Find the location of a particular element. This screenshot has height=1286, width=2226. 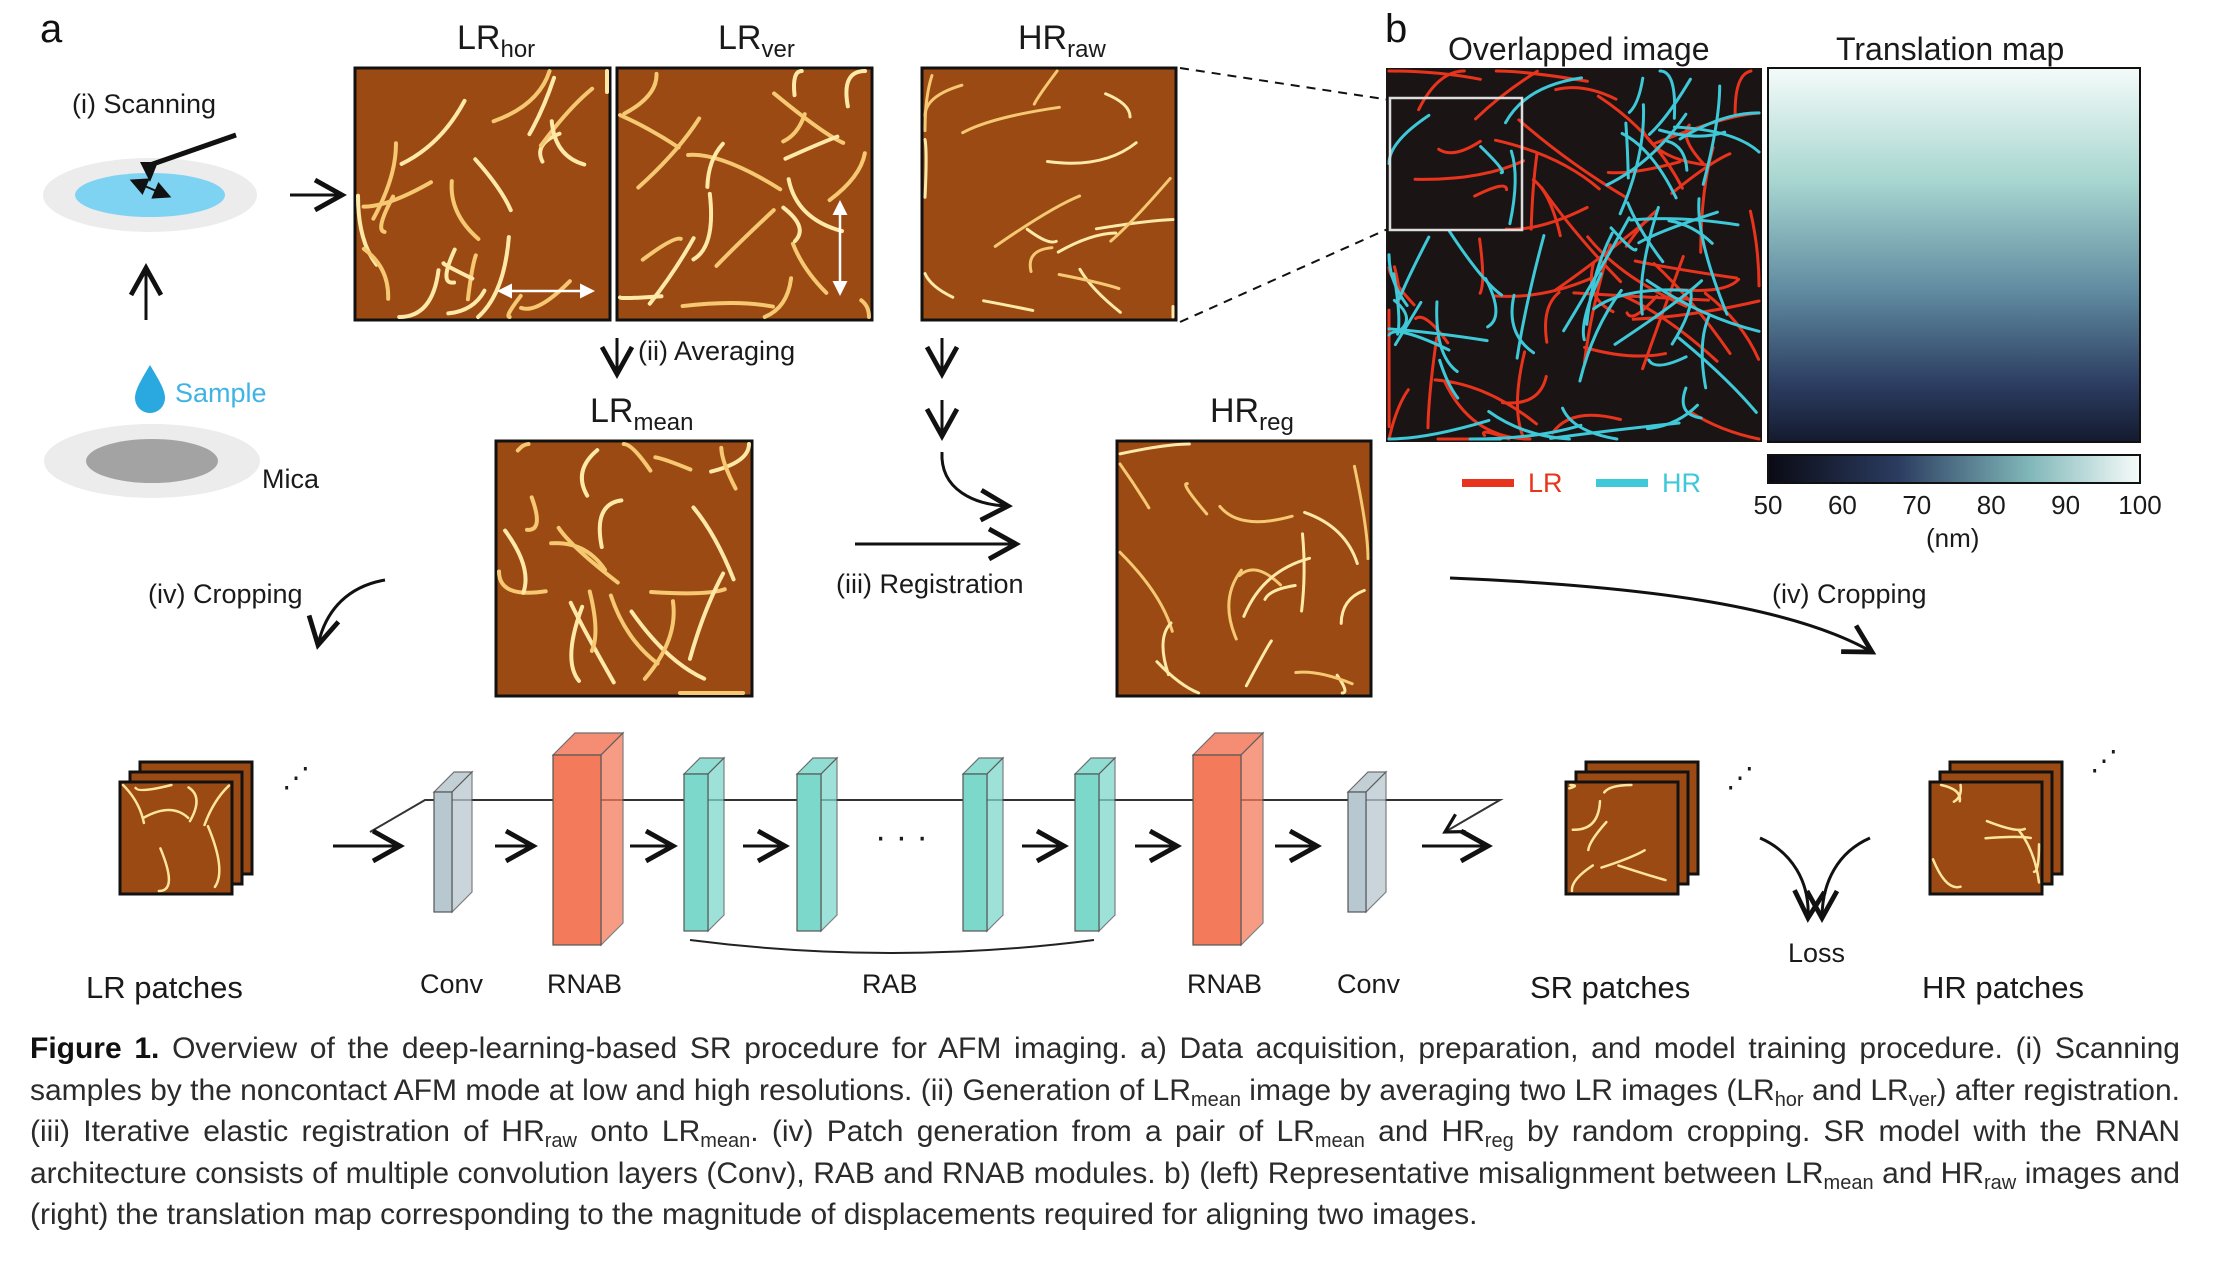

hr-raw-curve-arrow is located at coordinates (976, 487).